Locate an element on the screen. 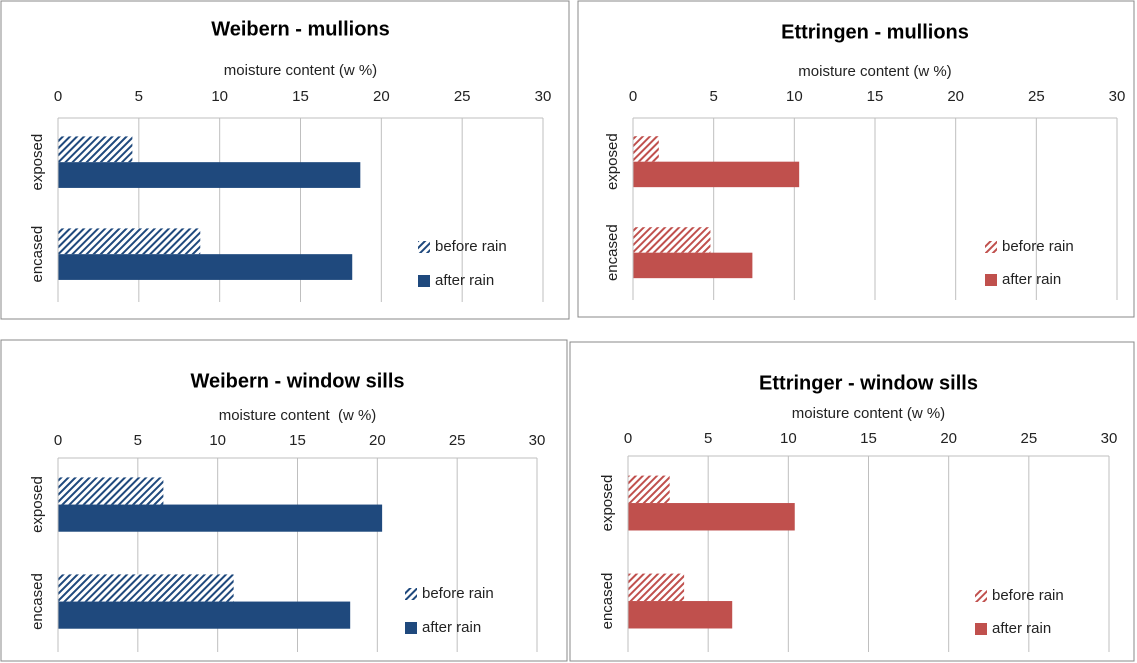  chart-title: Ettringen - mullions is located at coordinates (875, 32).